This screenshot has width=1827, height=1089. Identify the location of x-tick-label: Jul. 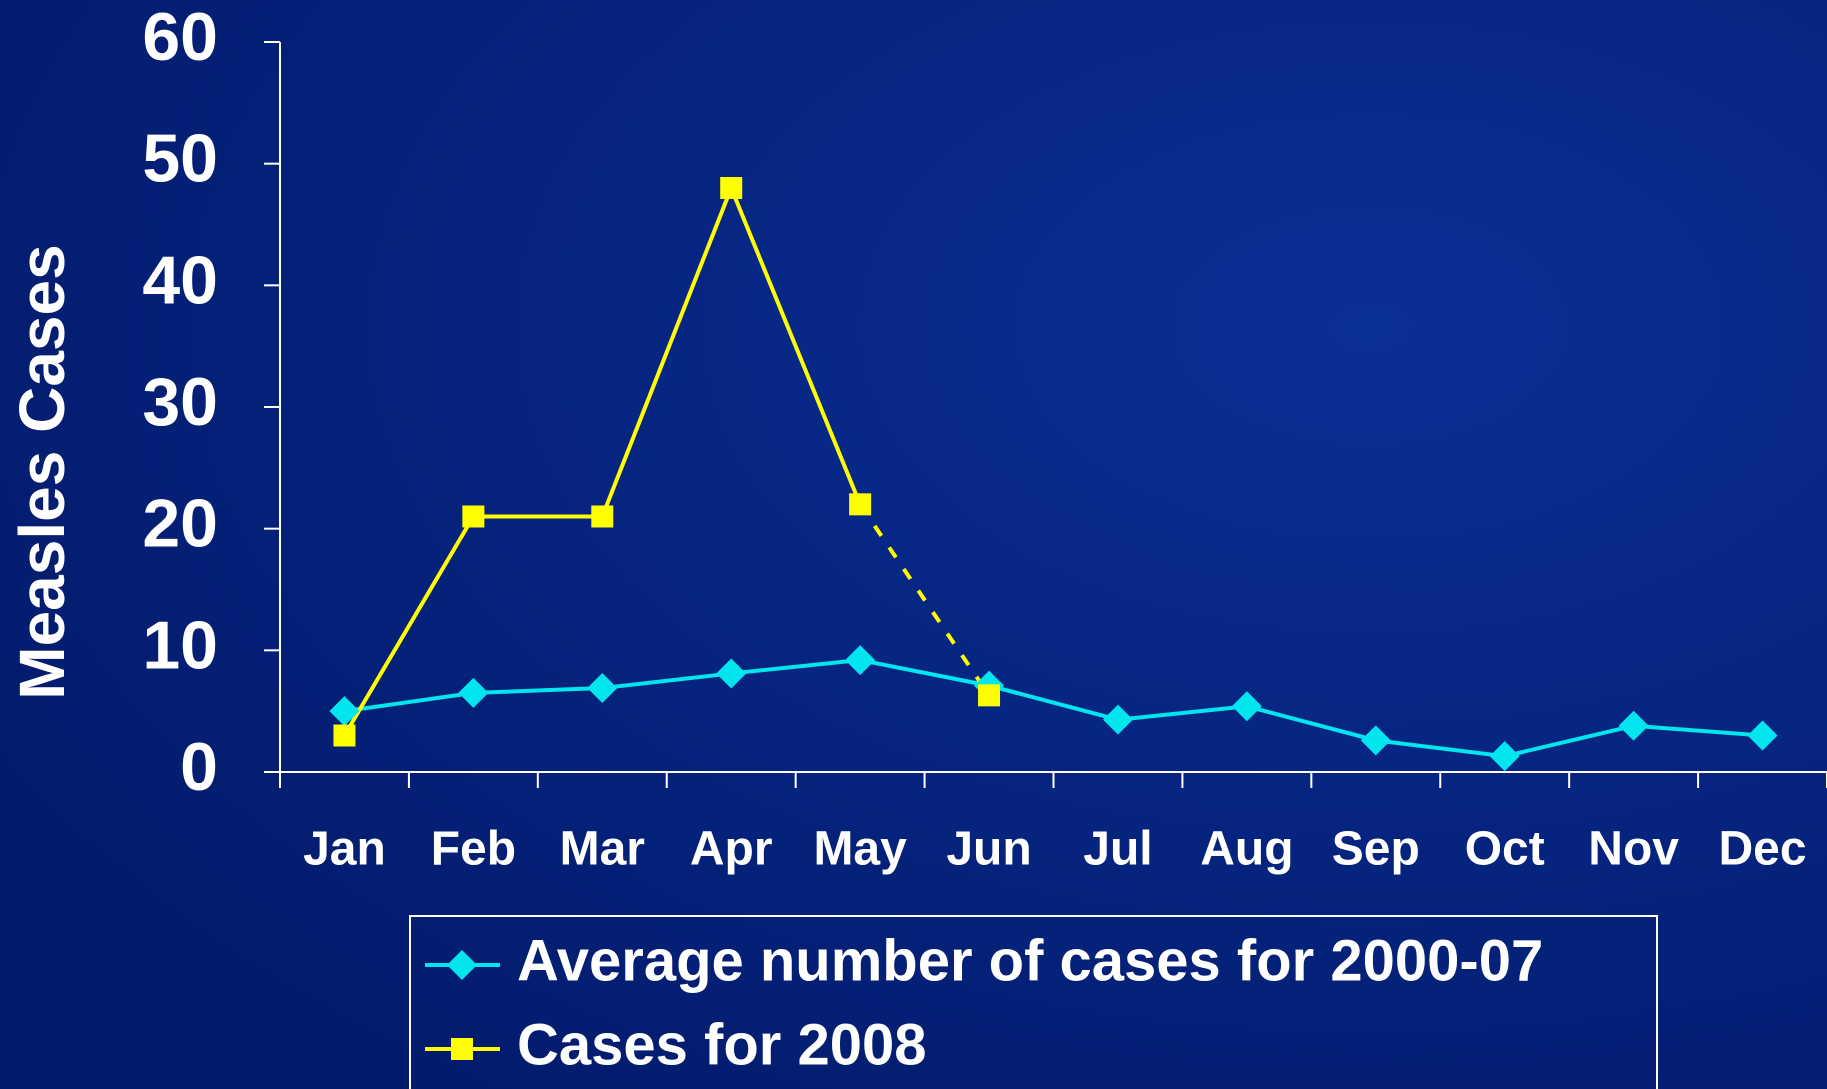
(1117, 849).